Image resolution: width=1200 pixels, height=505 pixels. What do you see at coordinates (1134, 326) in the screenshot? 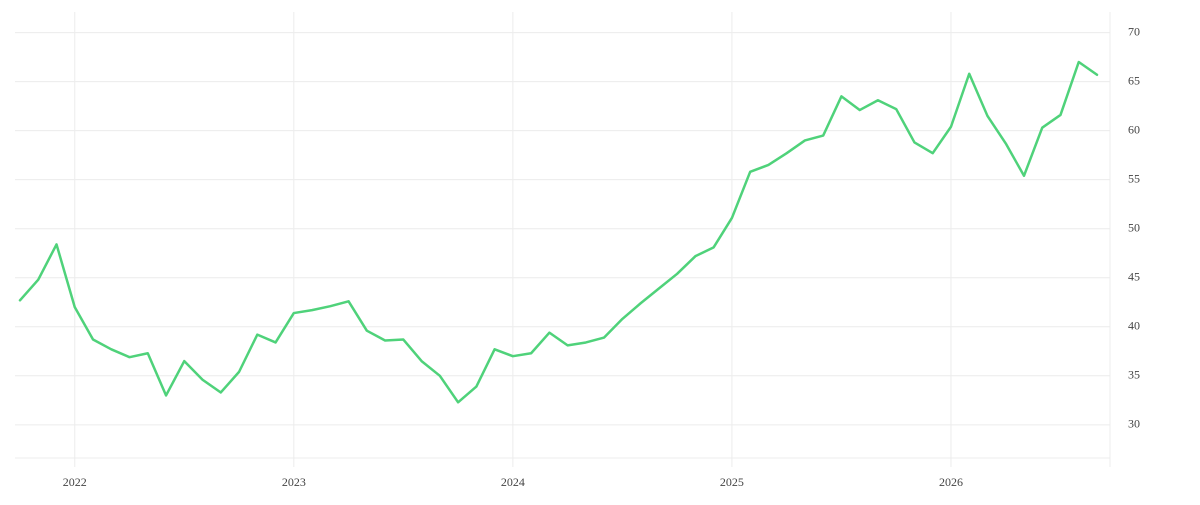
I see `y-tick-label: 40` at bounding box center [1134, 326].